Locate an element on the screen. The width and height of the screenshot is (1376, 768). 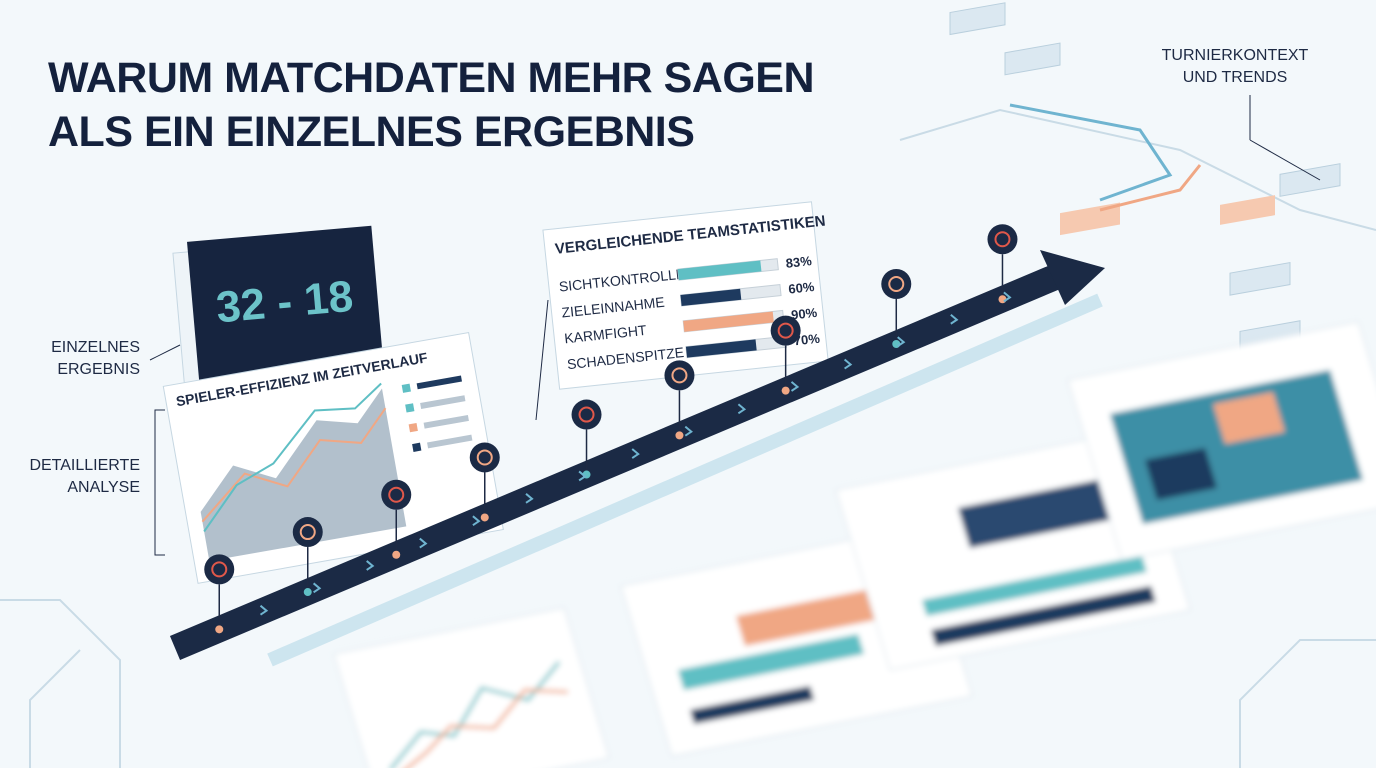
title: ALS EIN EINZELNES ERGEBNIS is located at coordinates (371, 132).